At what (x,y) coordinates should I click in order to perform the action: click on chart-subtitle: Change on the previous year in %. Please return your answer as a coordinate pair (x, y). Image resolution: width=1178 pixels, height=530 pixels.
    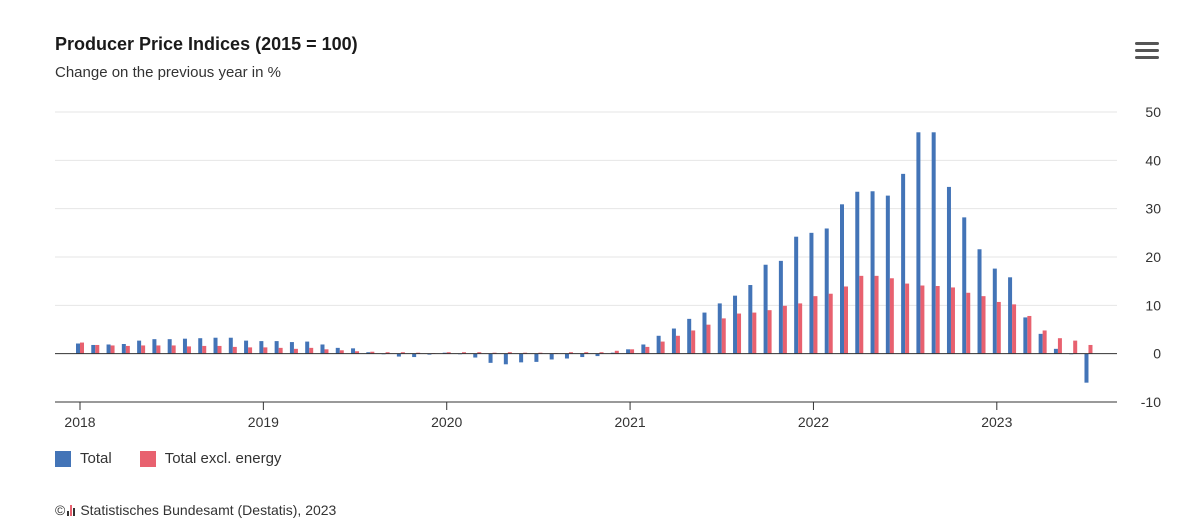
    Looking at the image, I should click on (168, 72).